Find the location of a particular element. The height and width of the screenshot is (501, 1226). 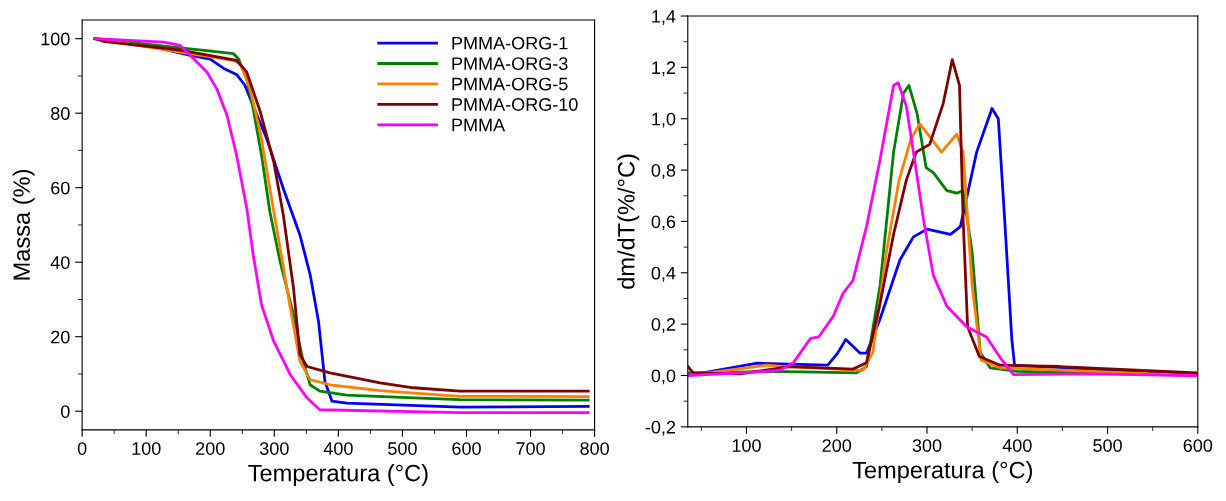

y-tick-label: 0,0 is located at coordinates (663, 377).